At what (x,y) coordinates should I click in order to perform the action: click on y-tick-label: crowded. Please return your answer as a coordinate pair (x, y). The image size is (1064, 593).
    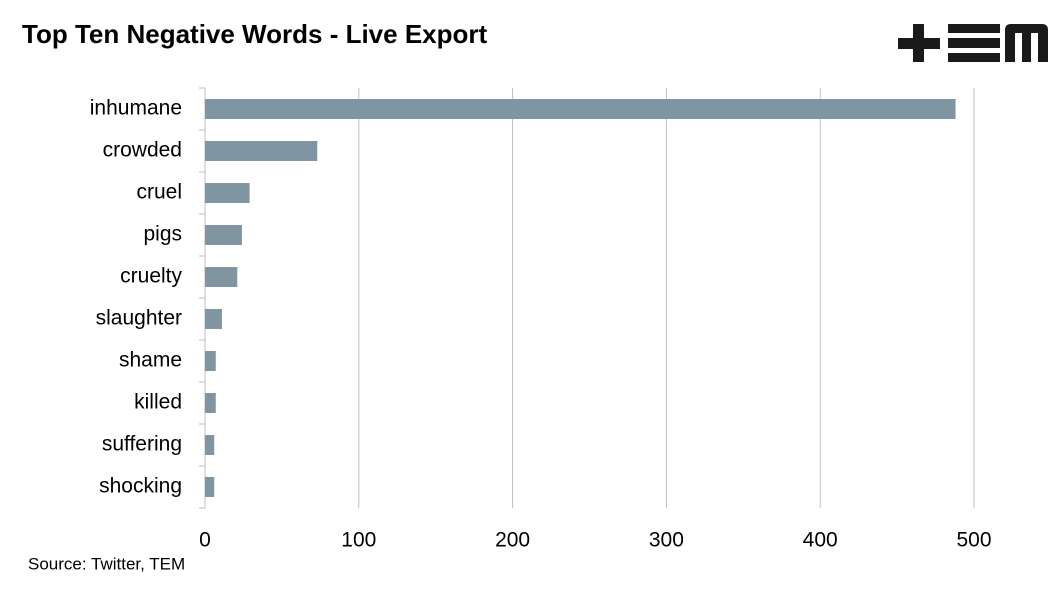
    Looking at the image, I should click on (142, 150).